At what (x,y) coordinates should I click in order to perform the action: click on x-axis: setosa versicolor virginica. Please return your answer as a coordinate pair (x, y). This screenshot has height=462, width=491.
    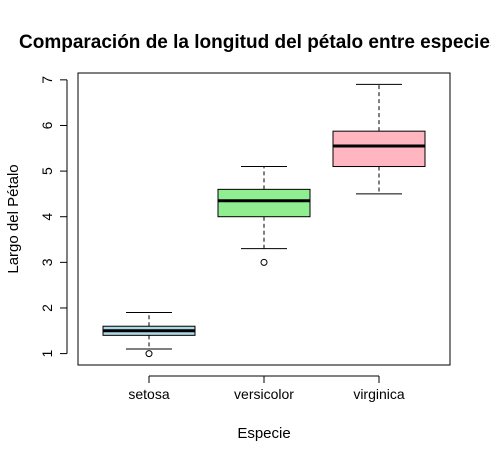
    Looking at the image, I should click on (266, 388).